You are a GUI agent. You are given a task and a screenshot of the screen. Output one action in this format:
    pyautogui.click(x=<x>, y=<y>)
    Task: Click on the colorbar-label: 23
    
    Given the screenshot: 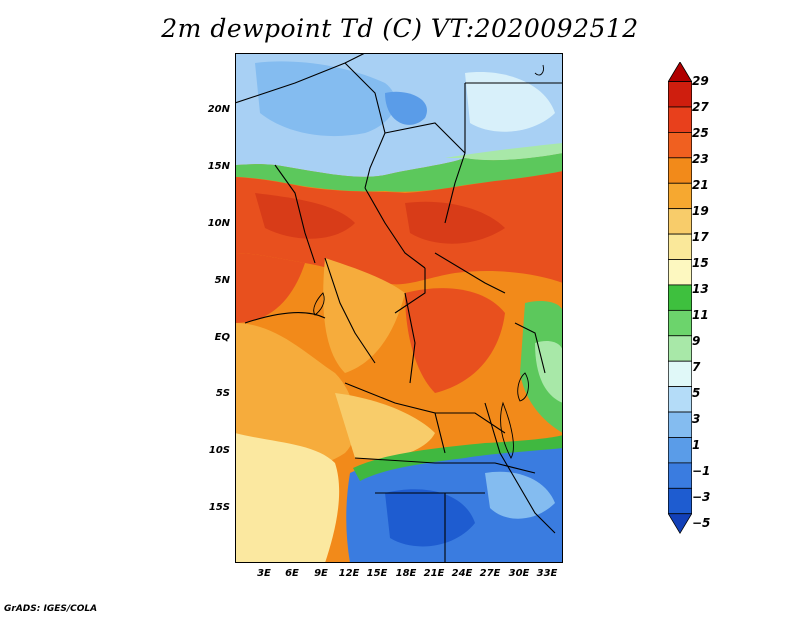 What is the action you would take?
    pyautogui.click(x=700, y=159)
    